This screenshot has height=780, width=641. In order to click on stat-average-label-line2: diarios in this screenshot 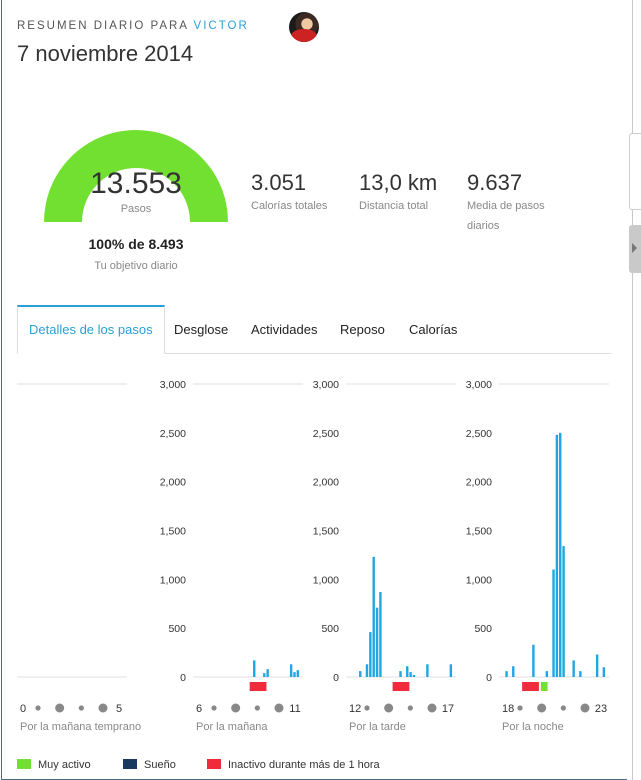, I will do `click(483, 226)`.